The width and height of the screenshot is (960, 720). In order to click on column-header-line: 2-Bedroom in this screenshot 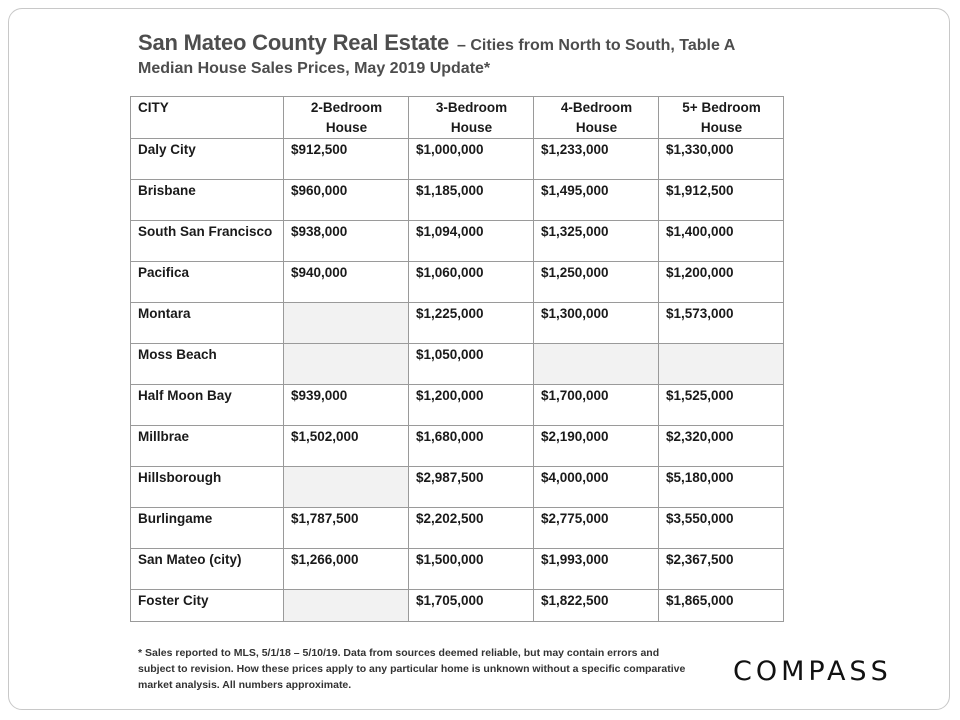, I will do `click(346, 107)`.